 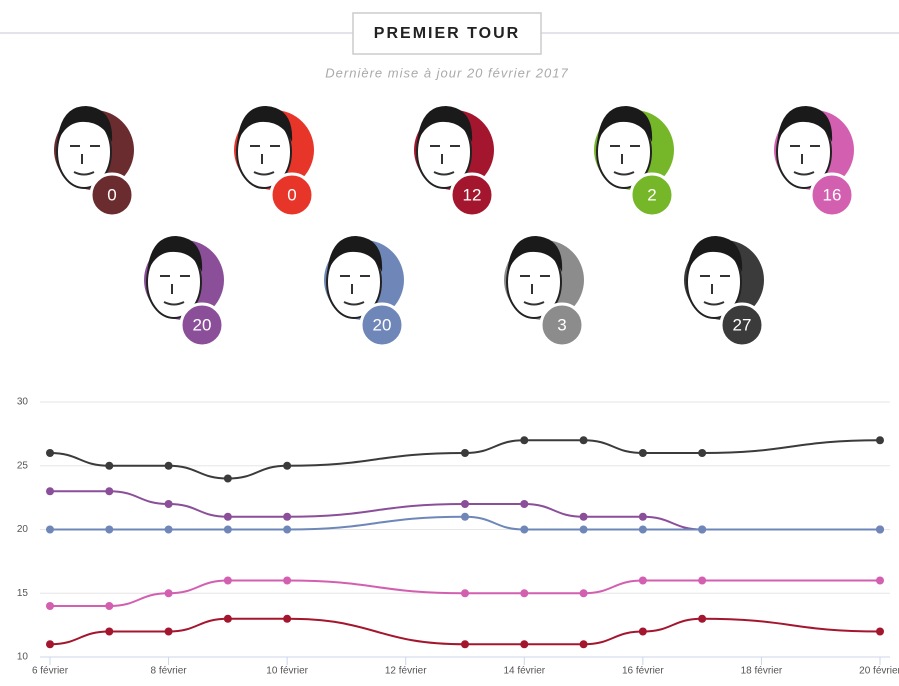 I want to click on candidate-value: 12, so click(x=472, y=194).